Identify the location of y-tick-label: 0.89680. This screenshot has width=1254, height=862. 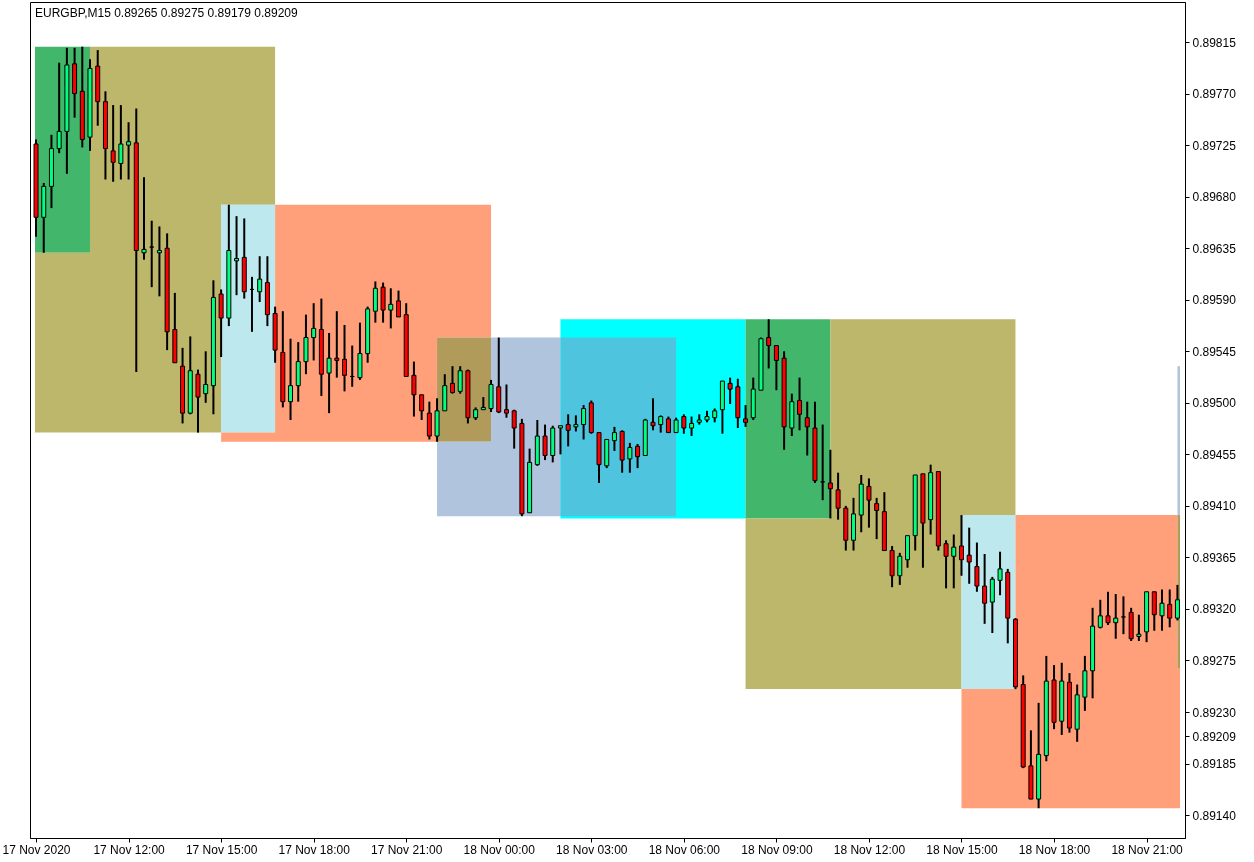
(1214, 197).